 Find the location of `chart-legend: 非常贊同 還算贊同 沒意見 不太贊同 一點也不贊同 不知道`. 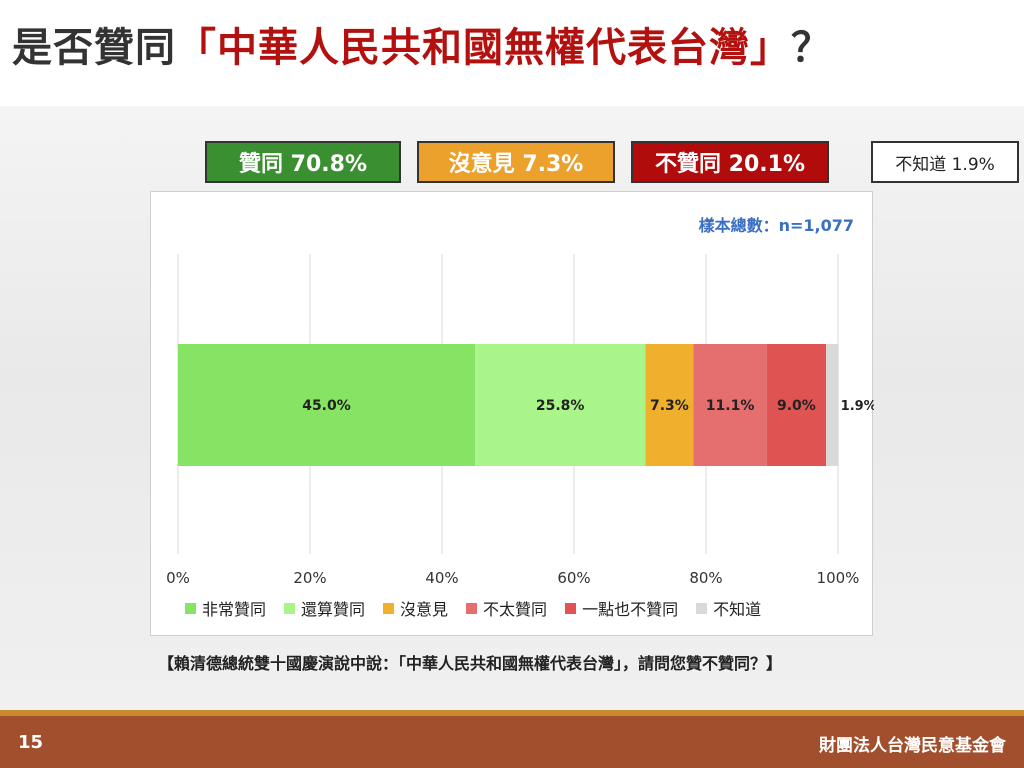

chart-legend: 非常贊同 還算贊同 沒意見 不太贊同 一點也不贊同 不知道 is located at coordinates (473, 608).